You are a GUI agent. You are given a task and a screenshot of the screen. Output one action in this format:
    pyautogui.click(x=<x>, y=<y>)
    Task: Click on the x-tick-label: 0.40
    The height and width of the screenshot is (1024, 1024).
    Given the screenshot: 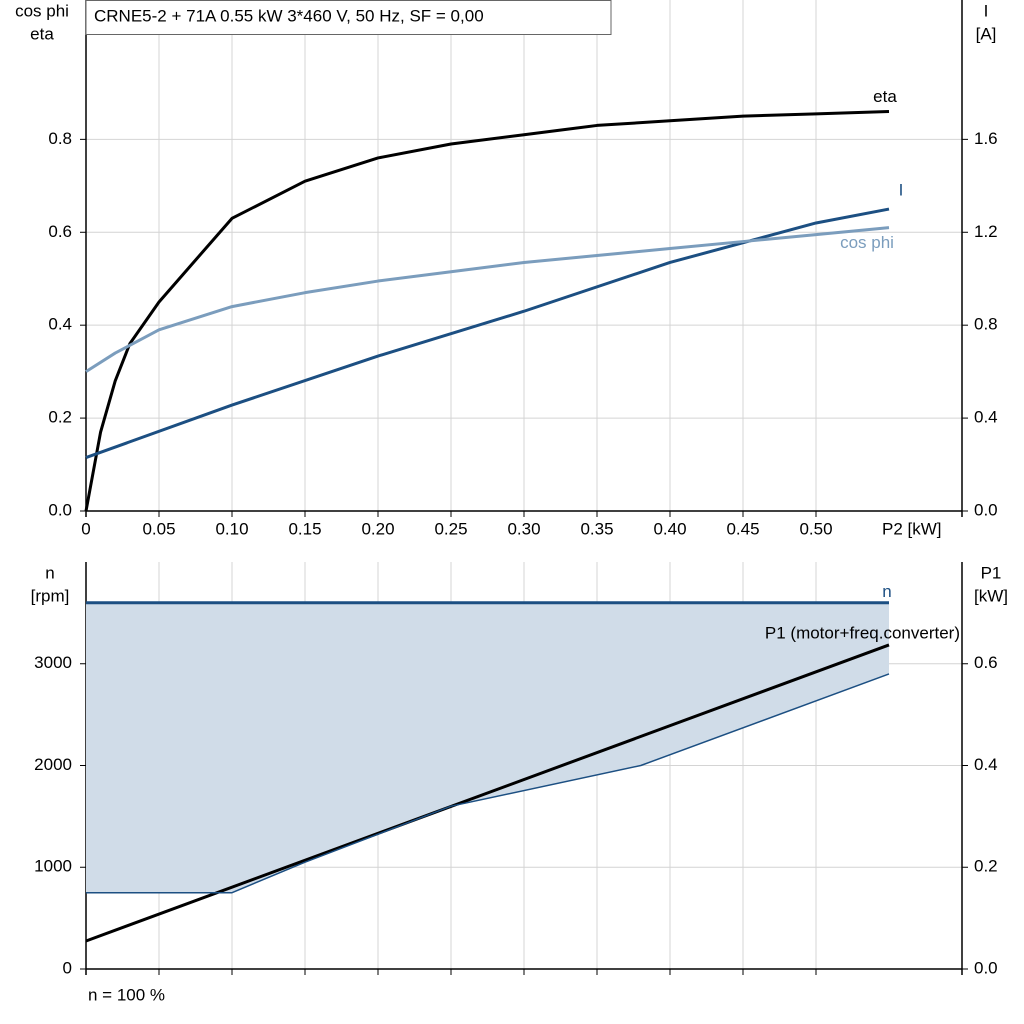 What is the action you would take?
    pyautogui.click(x=669, y=528)
    